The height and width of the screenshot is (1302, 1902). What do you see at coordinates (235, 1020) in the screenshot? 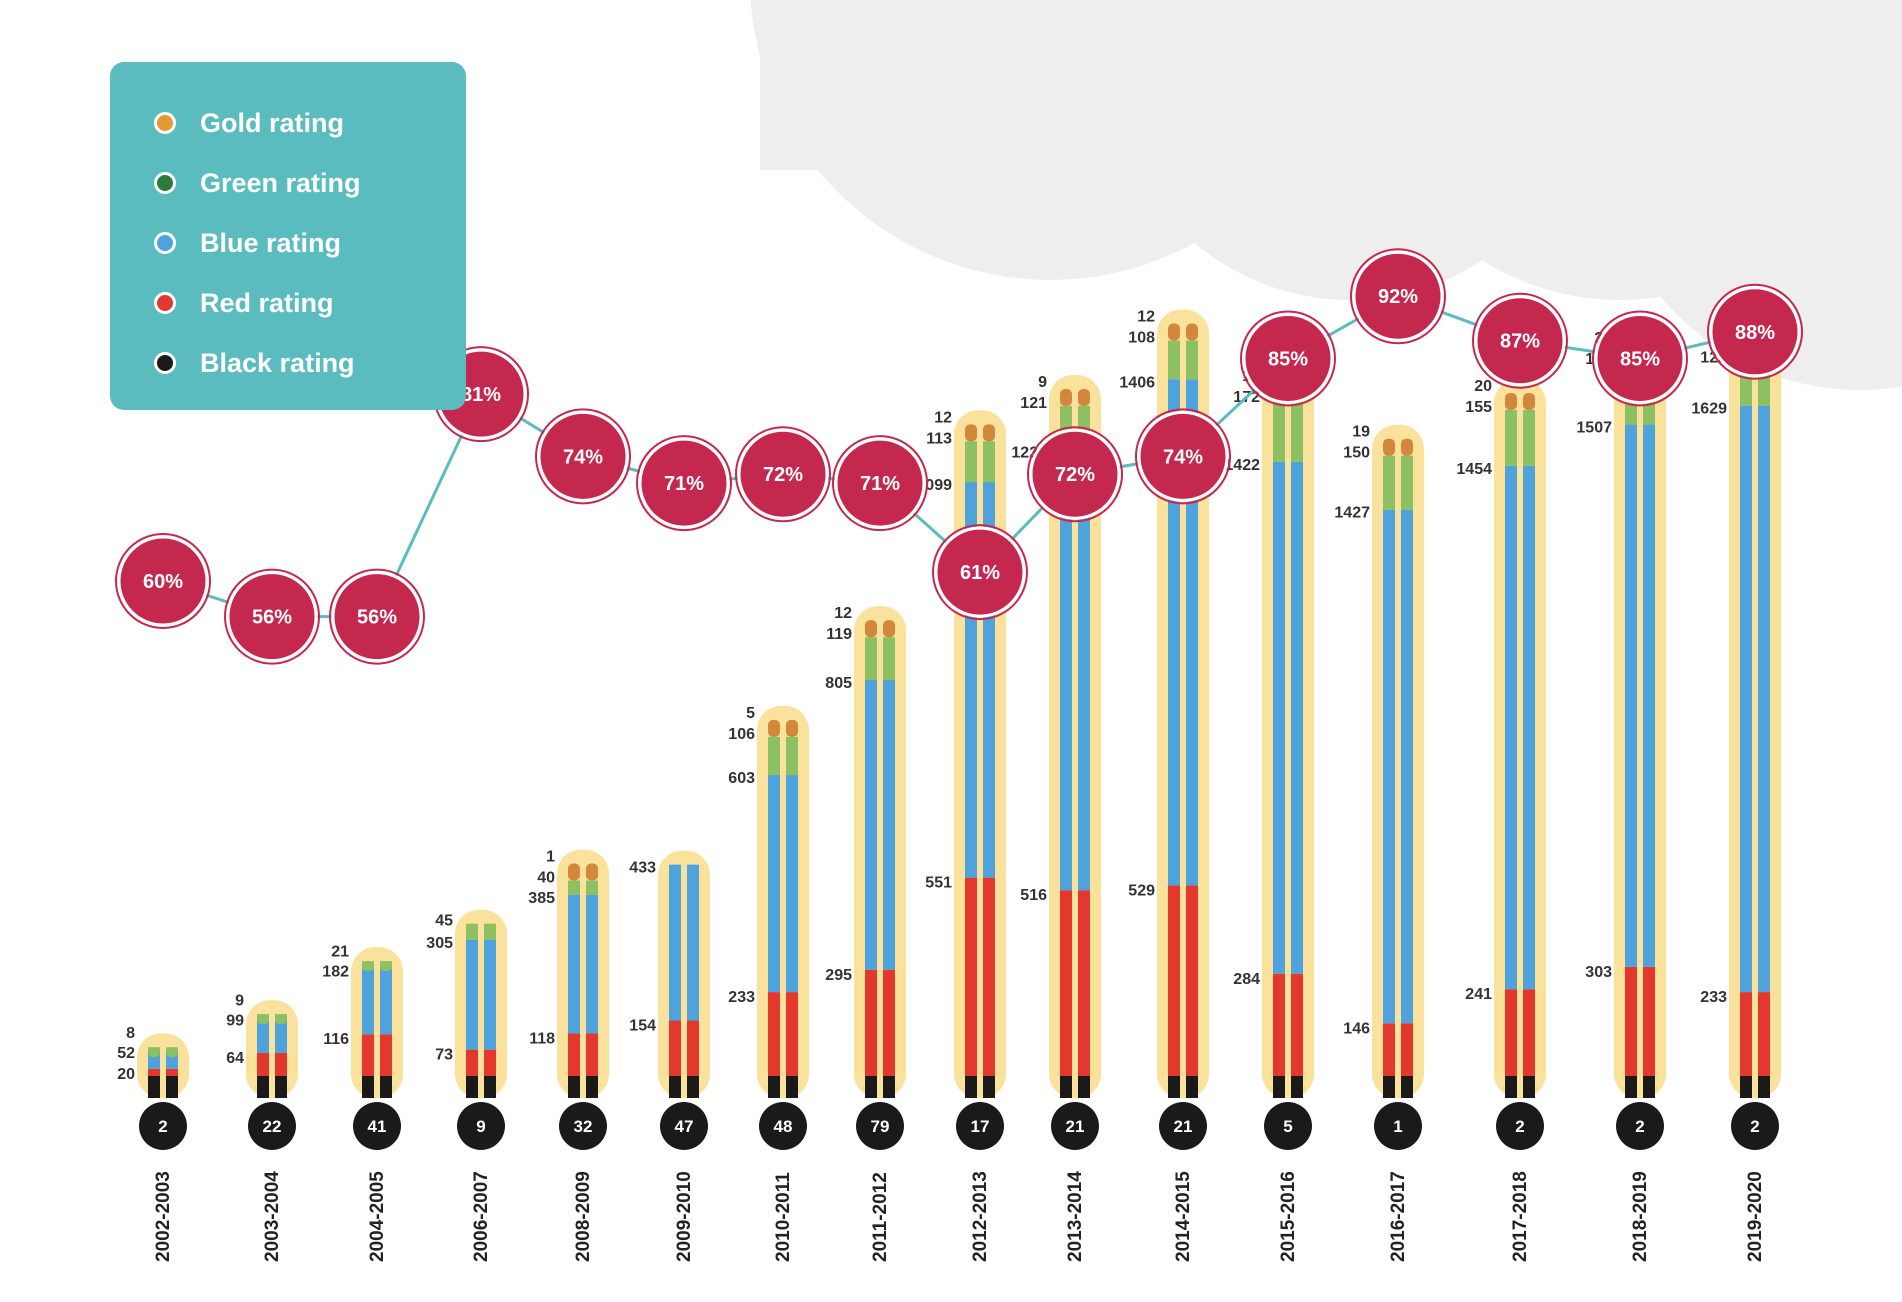
I see `value-label: 99` at bounding box center [235, 1020].